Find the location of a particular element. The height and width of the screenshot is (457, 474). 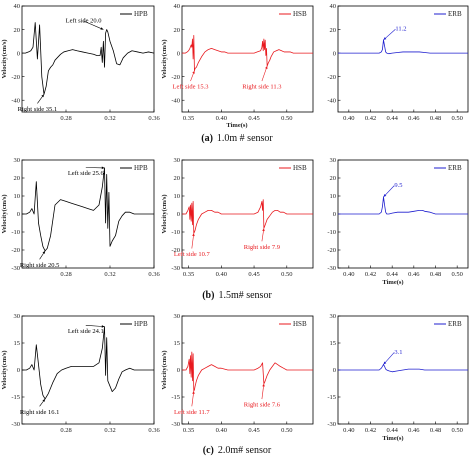

annotation: Right side 20.5 is located at coordinates (40, 259).